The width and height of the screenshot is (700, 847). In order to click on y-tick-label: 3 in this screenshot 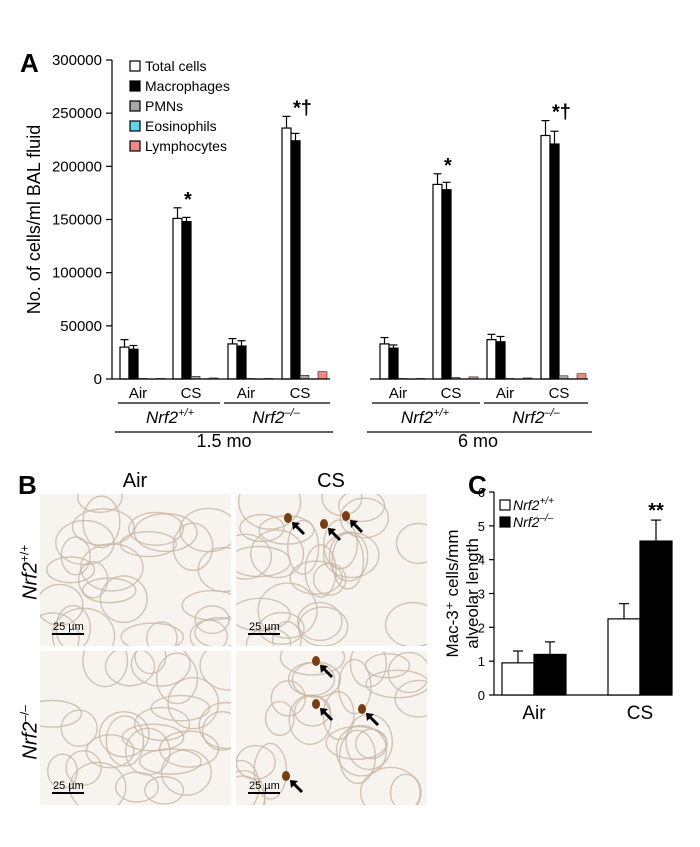, I will do `click(481, 594)`.